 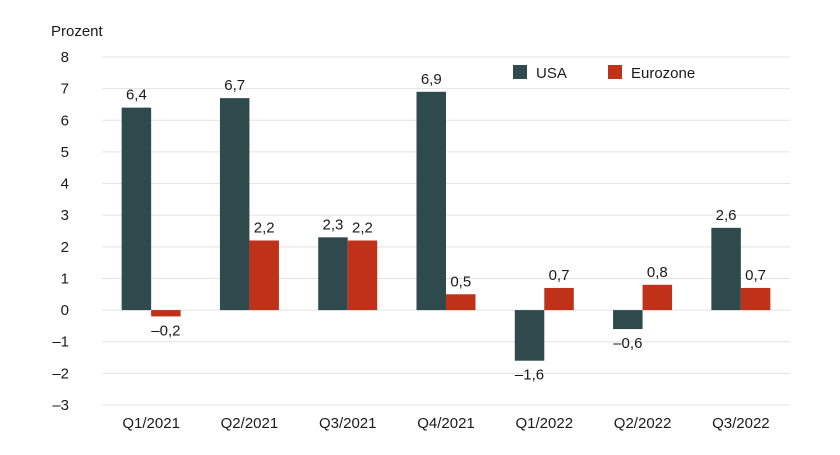 What do you see at coordinates (65, 278) in the screenshot?
I see `y-tick-label: 1` at bounding box center [65, 278].